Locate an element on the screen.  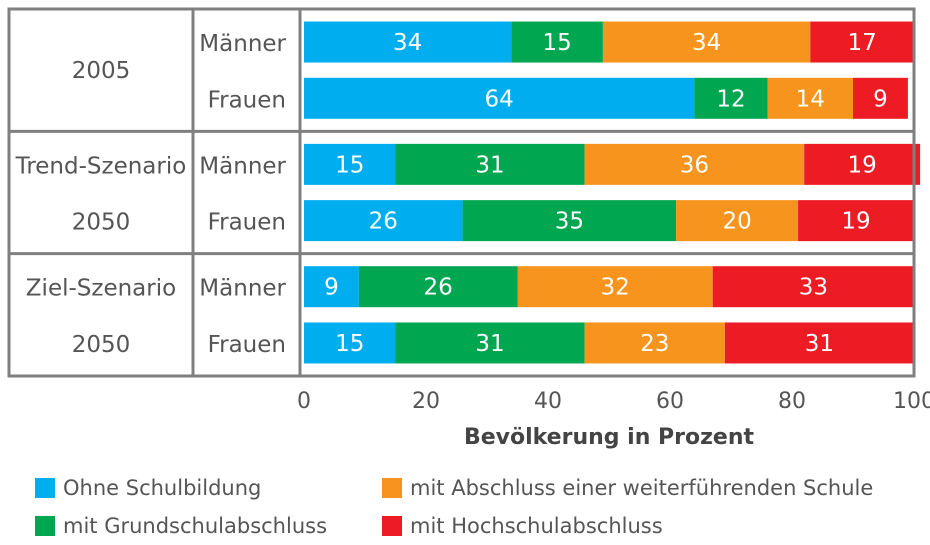
group-label: 2005 is located at coordinates (101, 71).